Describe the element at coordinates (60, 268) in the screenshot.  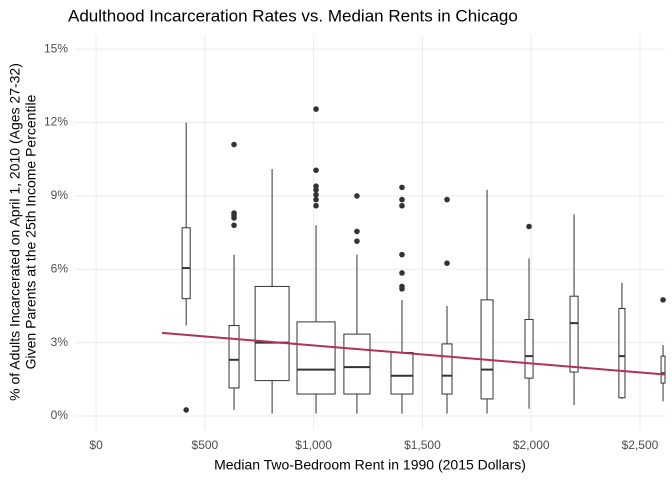
I see `y-tick-label: 6%` at that location.